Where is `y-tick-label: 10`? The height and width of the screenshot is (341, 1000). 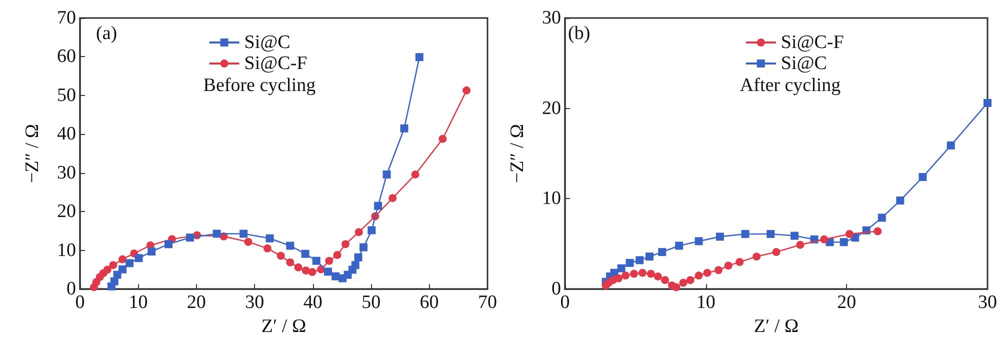
y-tick-label: 10 is located at coordinates (551, 199).